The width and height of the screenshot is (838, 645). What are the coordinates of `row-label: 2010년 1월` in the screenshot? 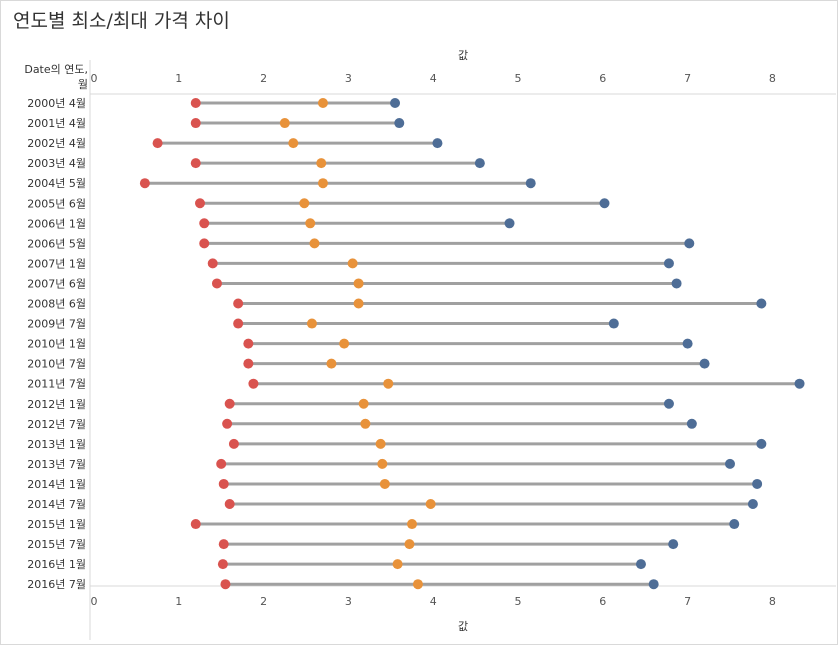 It's located at (56, 344).